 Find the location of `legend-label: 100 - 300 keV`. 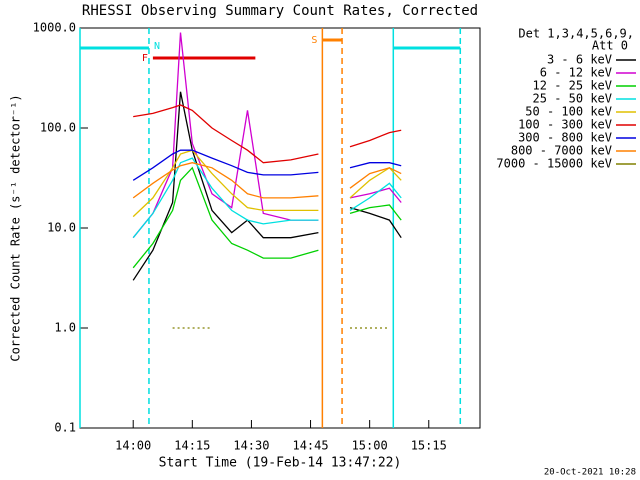

legend-label: 100 - 300 keV is located at coordinates (565, 125).